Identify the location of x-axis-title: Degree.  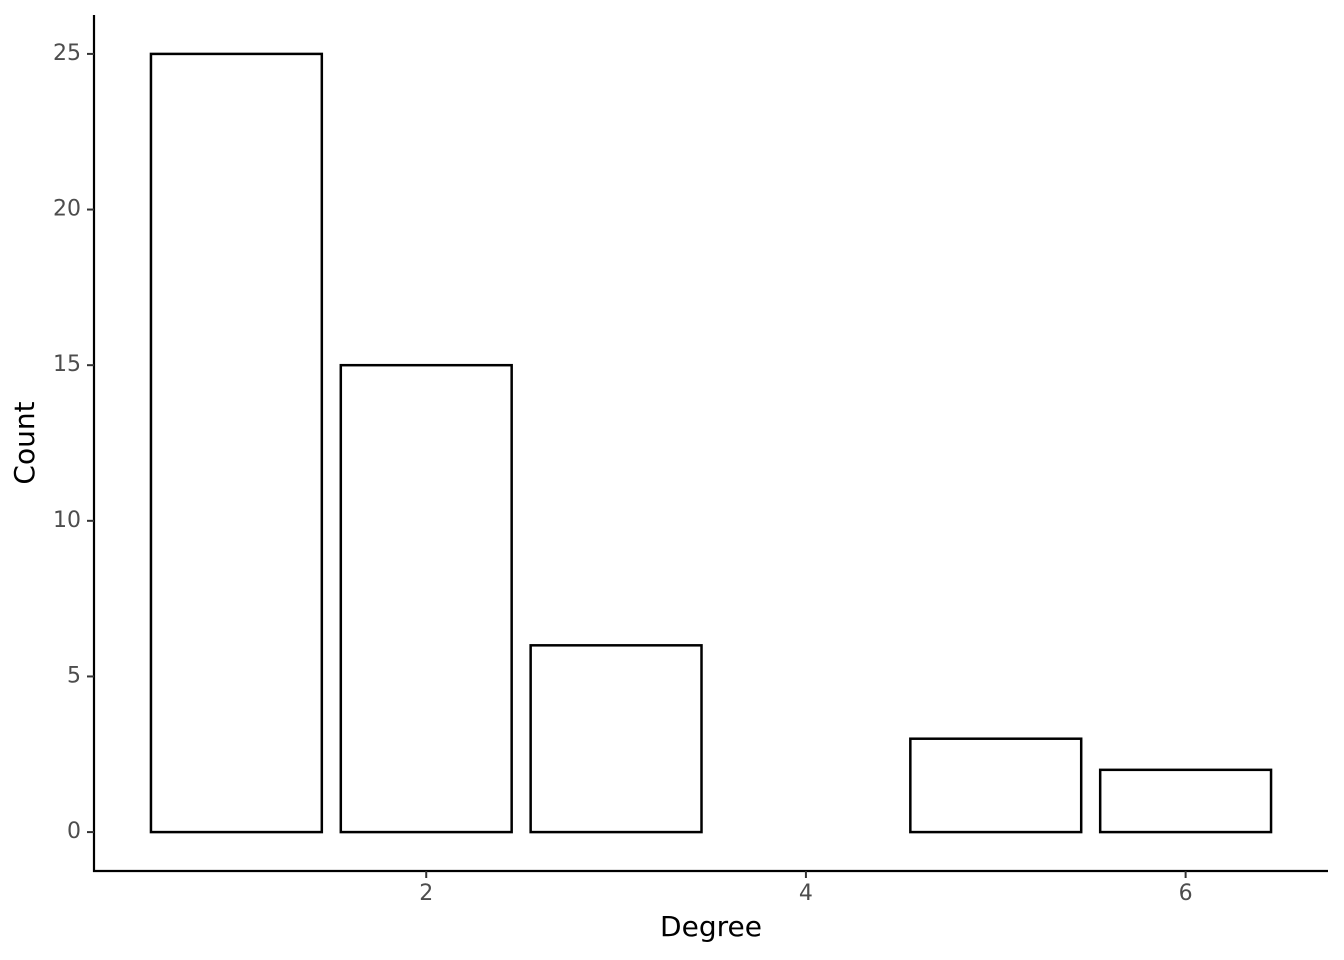
(711, 926).